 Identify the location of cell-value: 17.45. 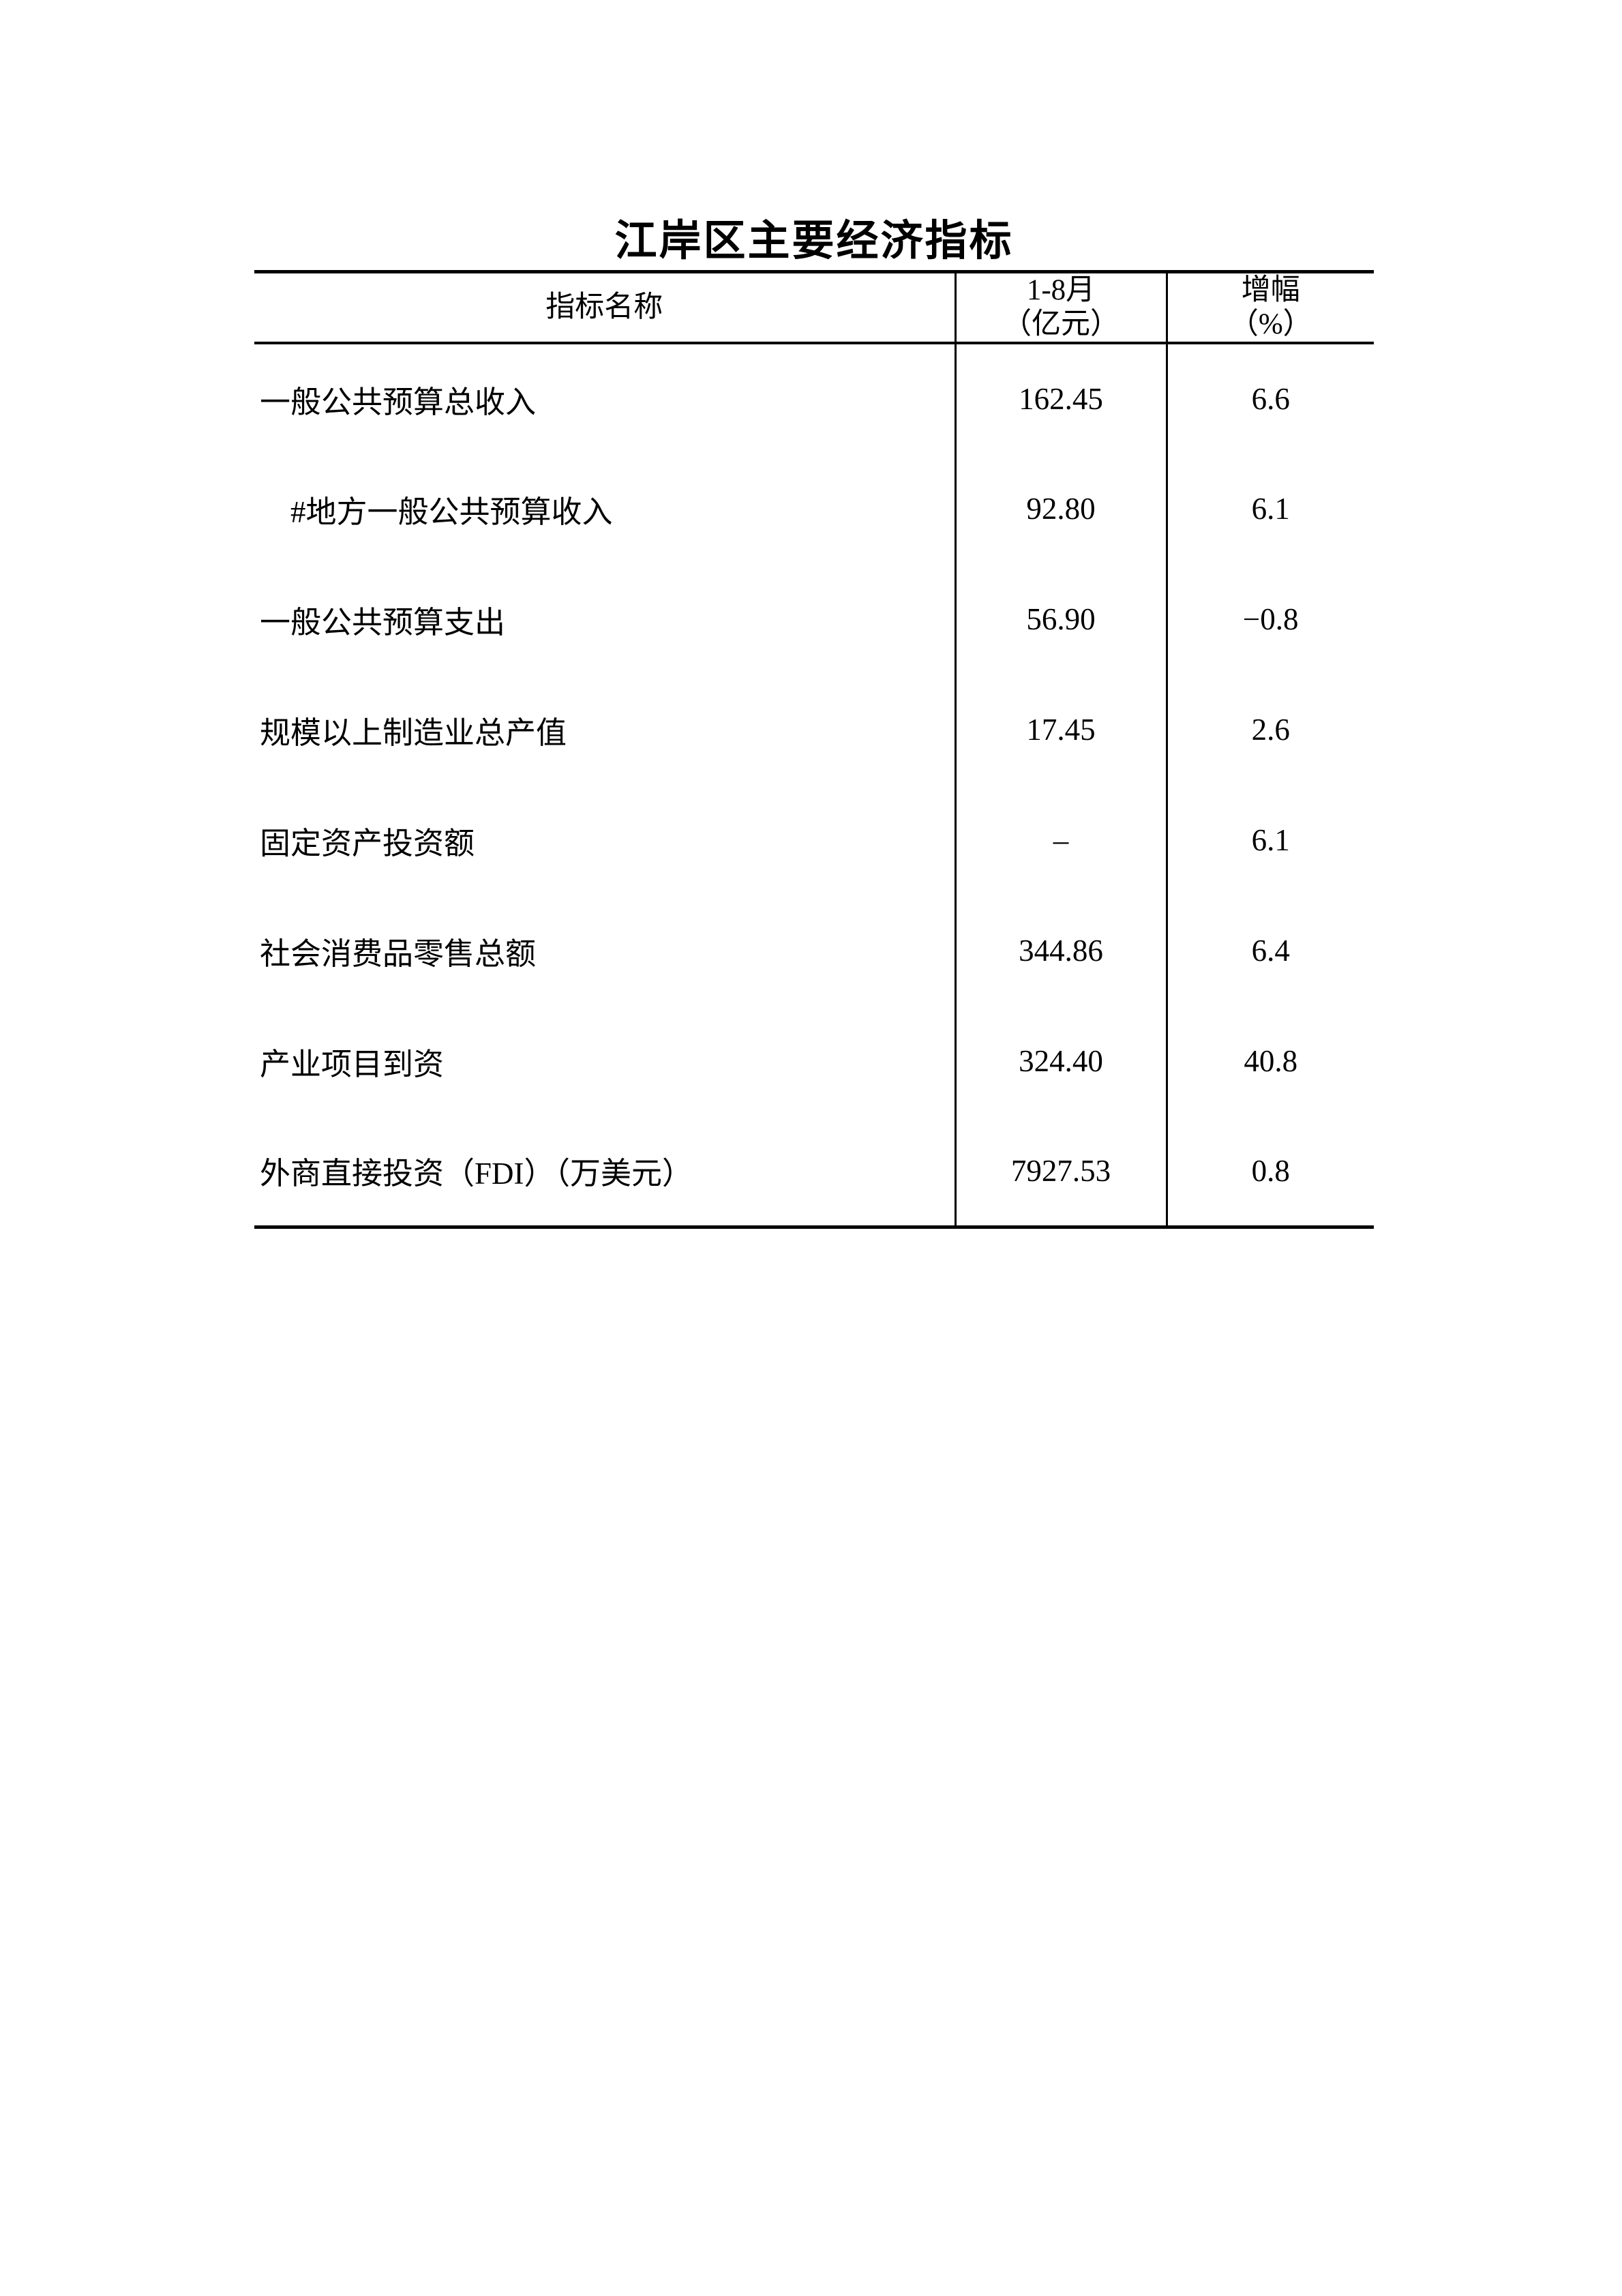
(1060, 730).